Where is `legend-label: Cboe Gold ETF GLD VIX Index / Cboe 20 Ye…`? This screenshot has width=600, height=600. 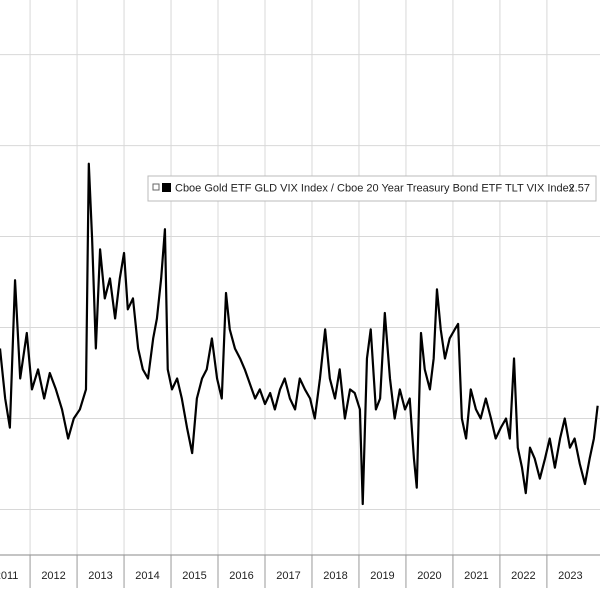 legend-label: Cboe Gold ETF GLD VIX Index / Cboe 20 Ye… is located at coordinates (375, 188).